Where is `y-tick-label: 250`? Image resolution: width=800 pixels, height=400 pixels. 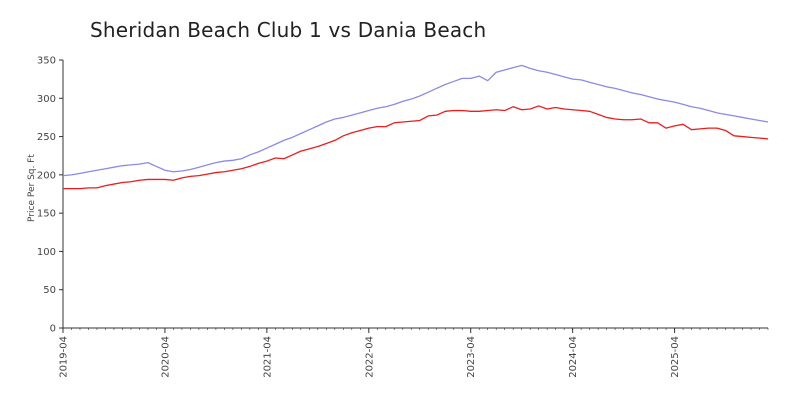
y-tick-label: 250 is located at coordinates (46, 137).